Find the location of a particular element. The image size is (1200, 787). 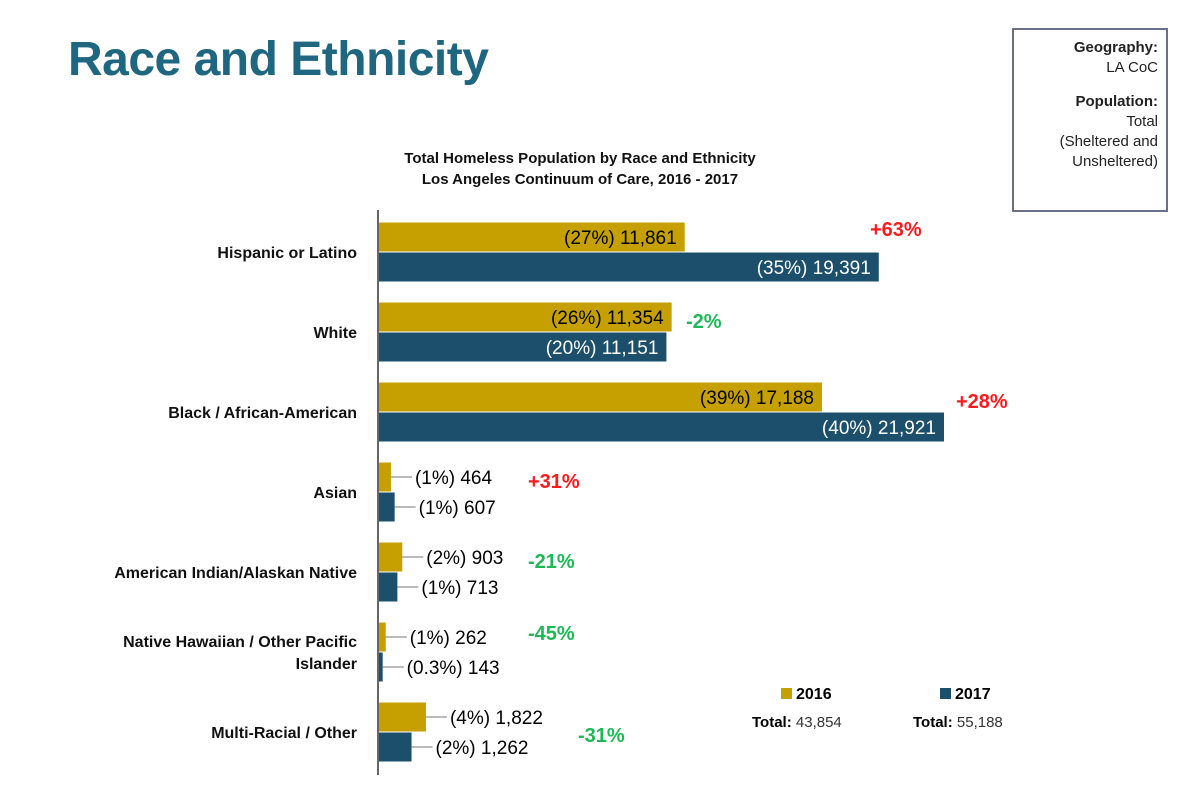

change-label: -2% is located at coordinates (704, 322).